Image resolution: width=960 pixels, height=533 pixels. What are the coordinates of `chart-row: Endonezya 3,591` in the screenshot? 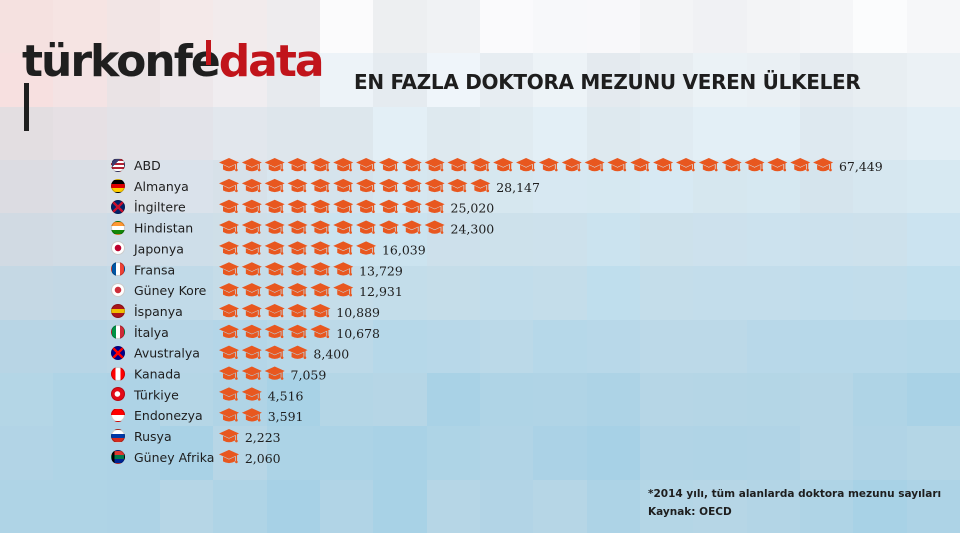 It's located at (218, 416).